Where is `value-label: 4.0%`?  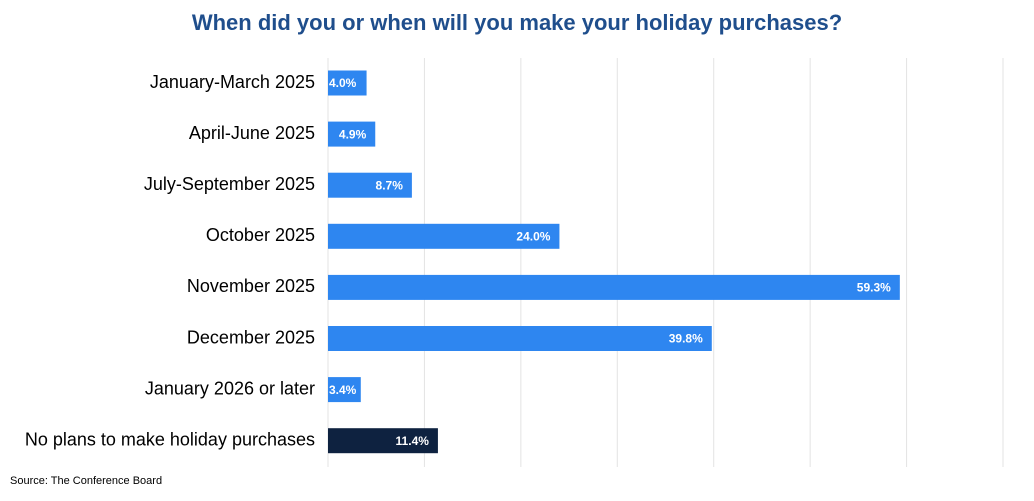
value-label: 4.0% is located at coordinates (343, 83).